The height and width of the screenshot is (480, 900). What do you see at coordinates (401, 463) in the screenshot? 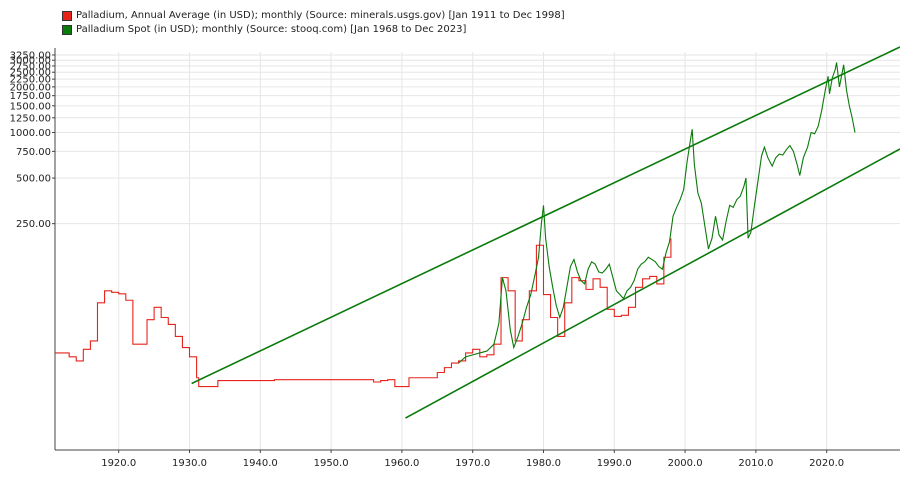
I see `x-tick-label: 1960.0` at bounding box center [401, 463].